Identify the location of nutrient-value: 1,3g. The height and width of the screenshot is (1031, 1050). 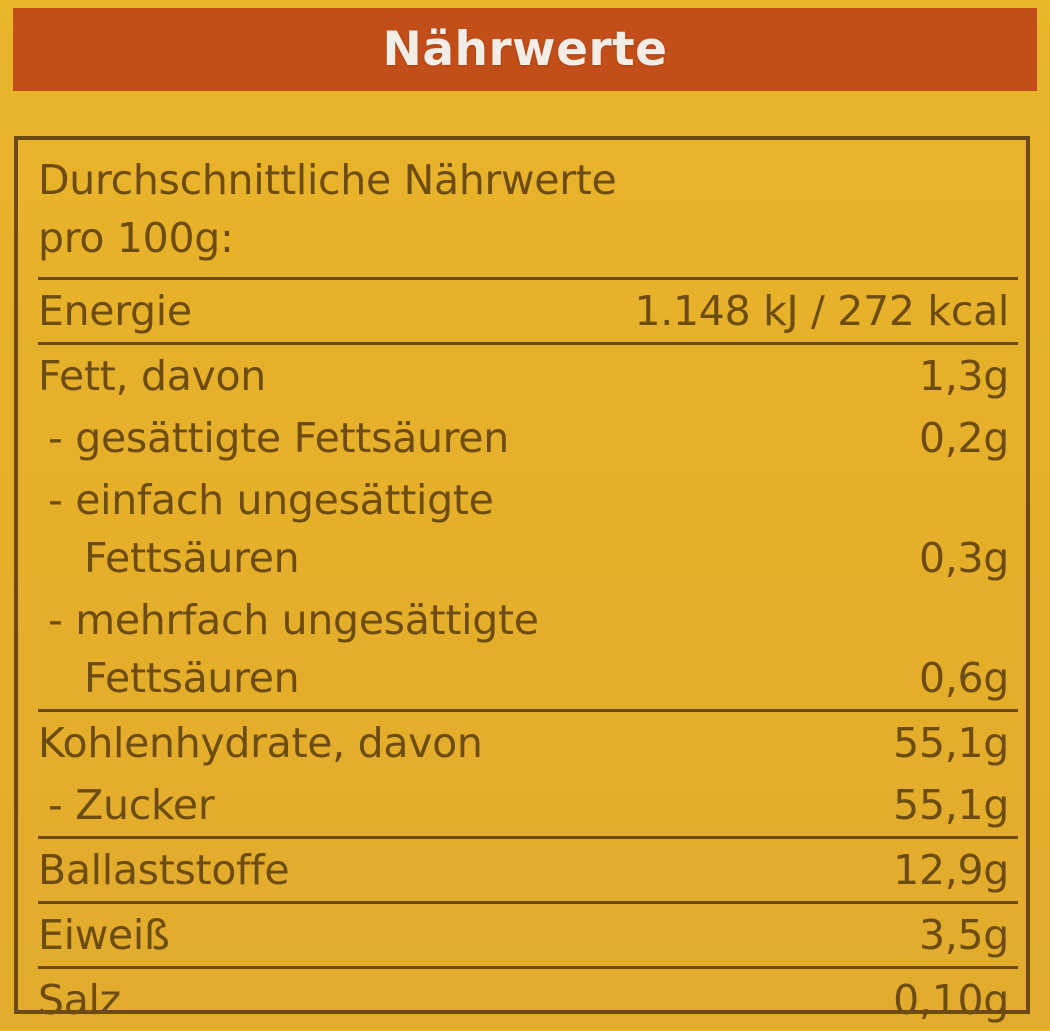
(963, 376).